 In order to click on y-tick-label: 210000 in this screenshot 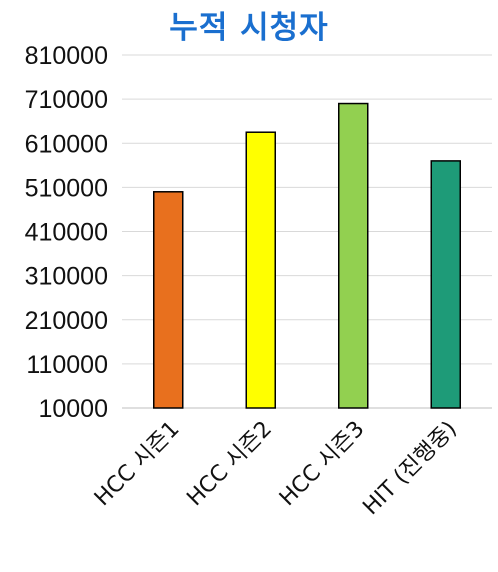, I will do `click(66, 321)`.